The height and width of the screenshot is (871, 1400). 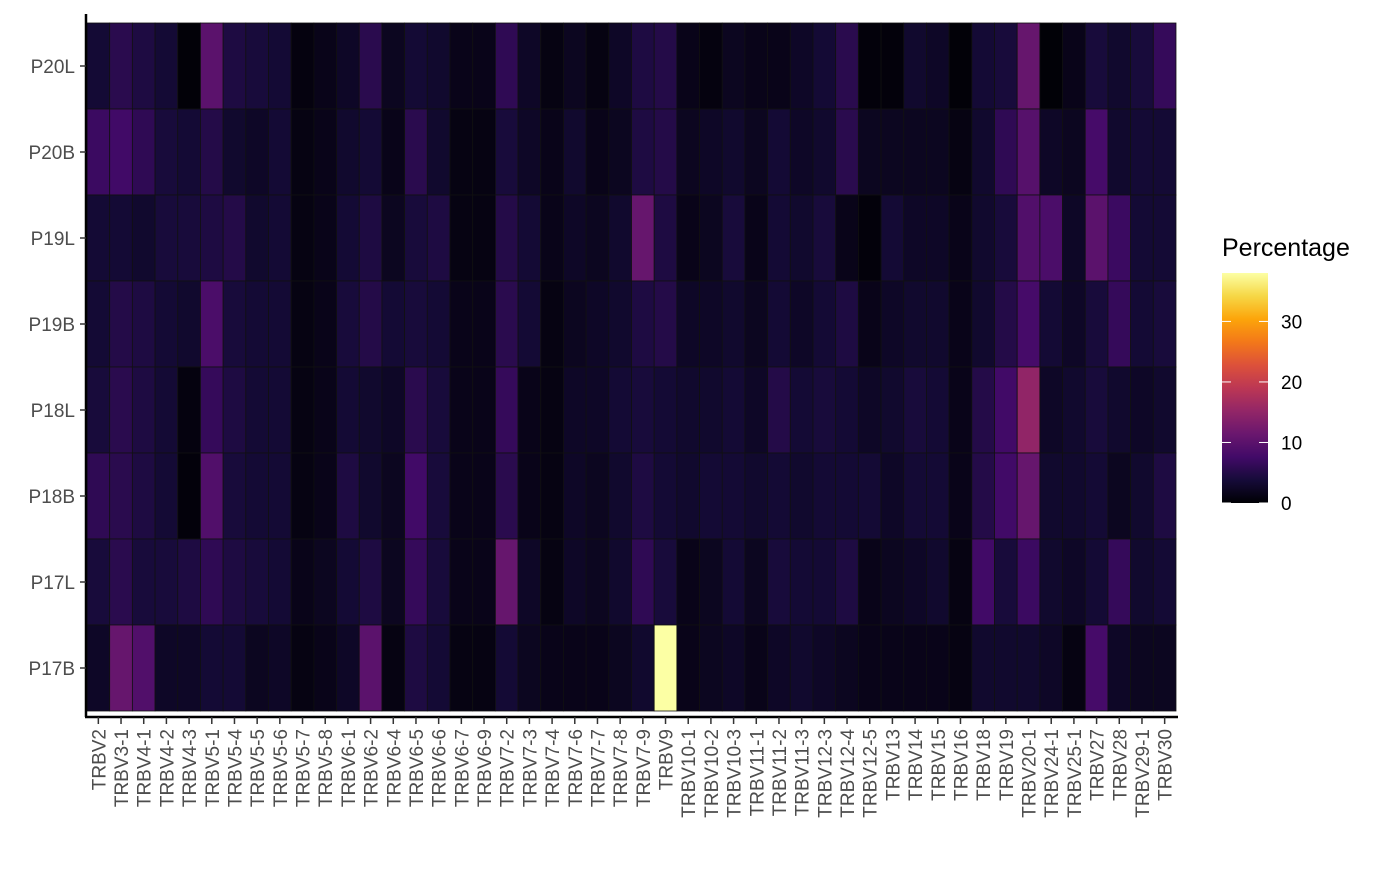 What do you see at coordinates (1098, 765) in the screenshot?
I see `x-tick-label: TRBV27` at bounding box center [1098, 765].